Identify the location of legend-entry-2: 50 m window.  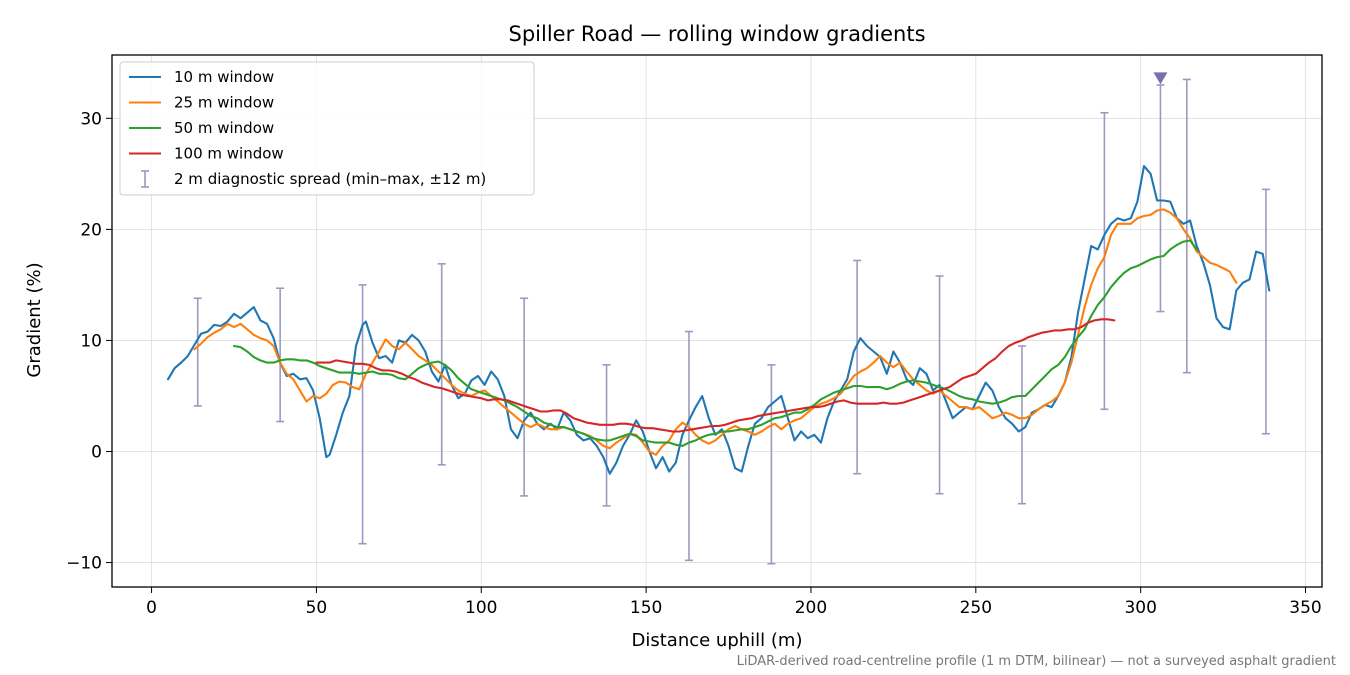
(201, 128).